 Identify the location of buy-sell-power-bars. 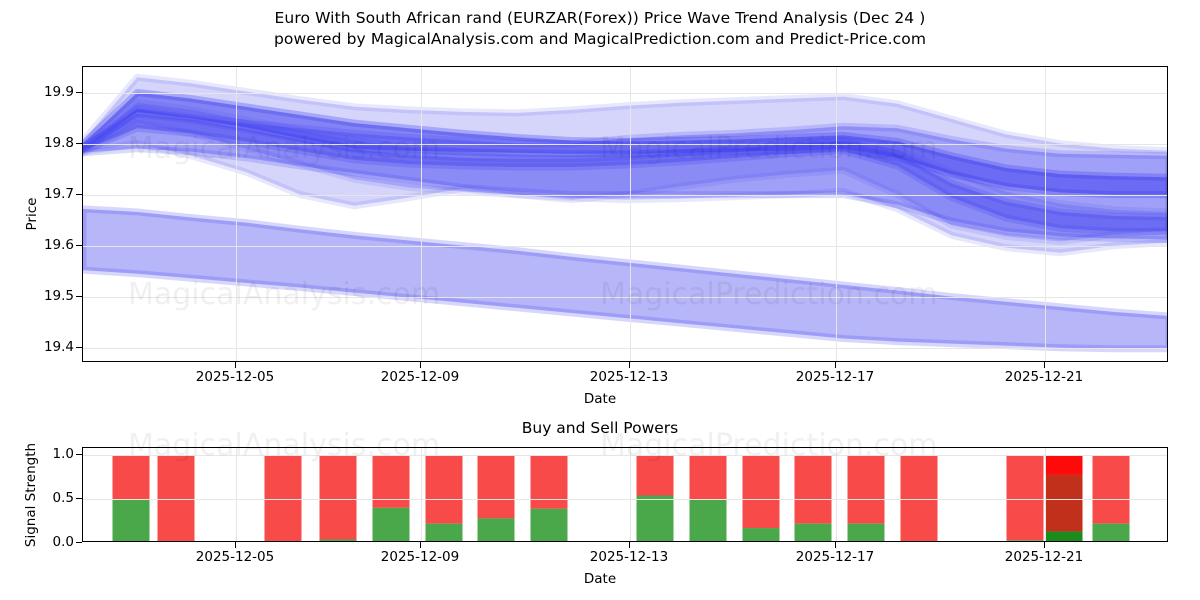
(621, 498).